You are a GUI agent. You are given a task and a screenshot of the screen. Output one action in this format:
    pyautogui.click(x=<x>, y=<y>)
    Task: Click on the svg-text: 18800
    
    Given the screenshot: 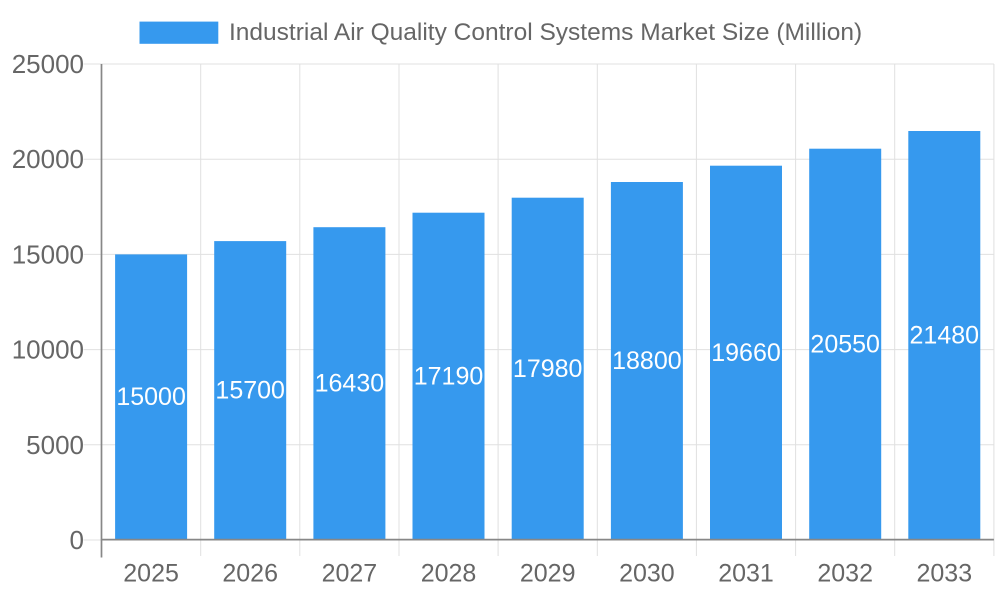 What is the action you would take?
    pyautogui.click(x=647, y=361)
    